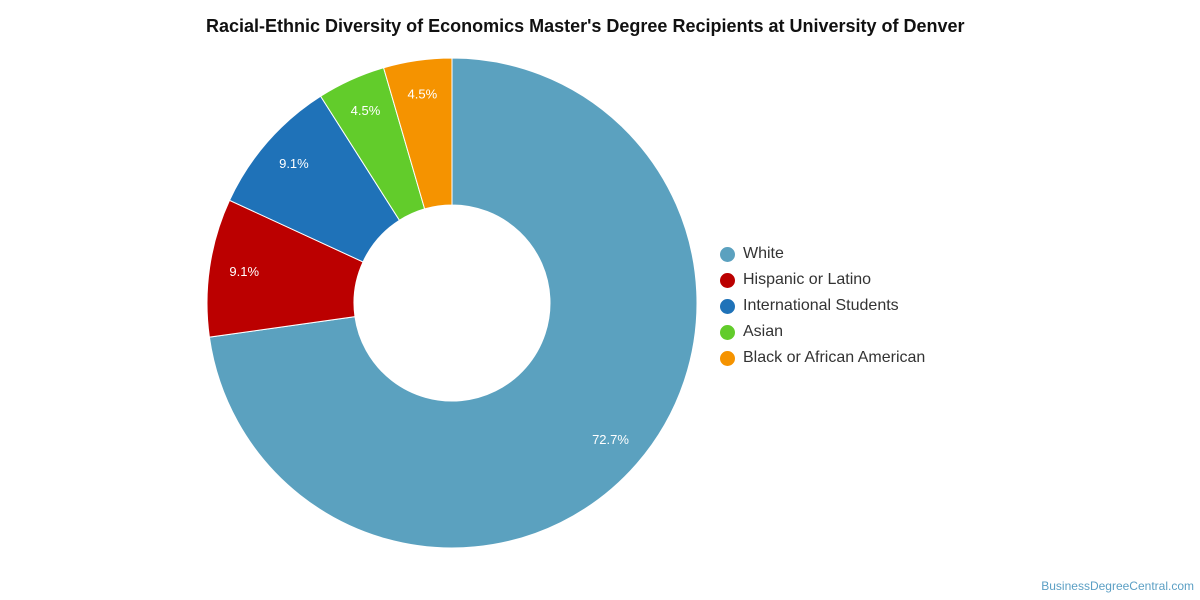 The height and width of the screenshot is (600, 1200). I want to click on legend-item: Hispanic or Latino, so click(822, 280).